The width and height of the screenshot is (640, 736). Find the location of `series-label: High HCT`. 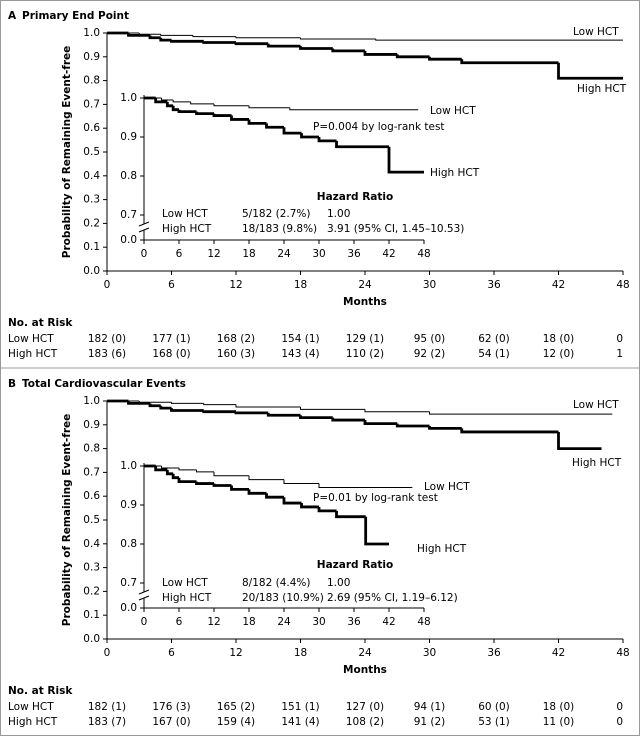

series-label: High HCT is located at coordinates (602, 89).